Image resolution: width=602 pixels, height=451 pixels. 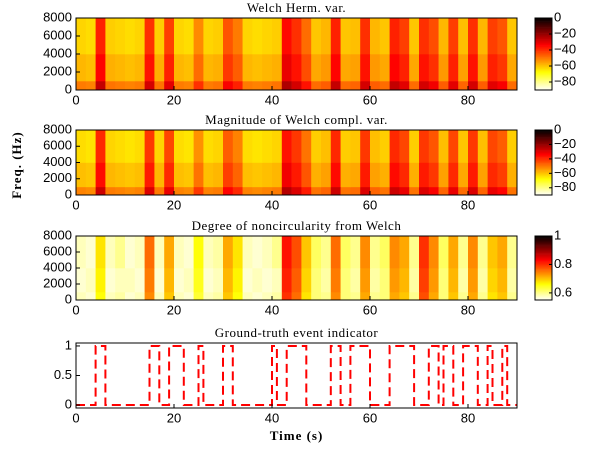 What do you see at coordinates (57, 177) in the screenshot?
I see `y-tick-label: 2000` at bounding box center [57, 177].